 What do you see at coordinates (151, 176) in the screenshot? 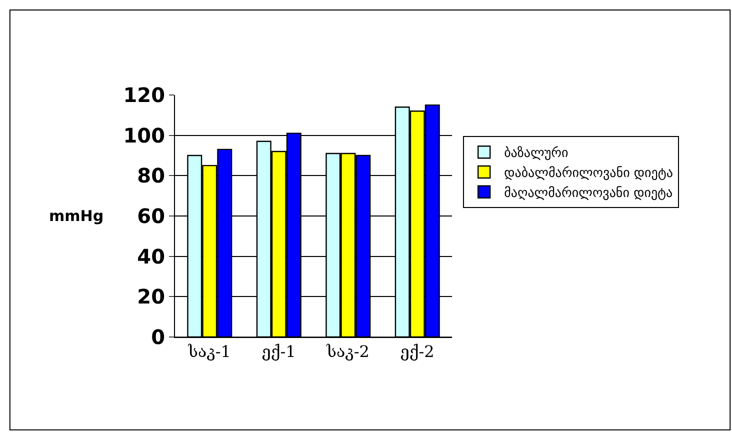
I see `y-tick-label: 80` at bounding box center [151, 176].